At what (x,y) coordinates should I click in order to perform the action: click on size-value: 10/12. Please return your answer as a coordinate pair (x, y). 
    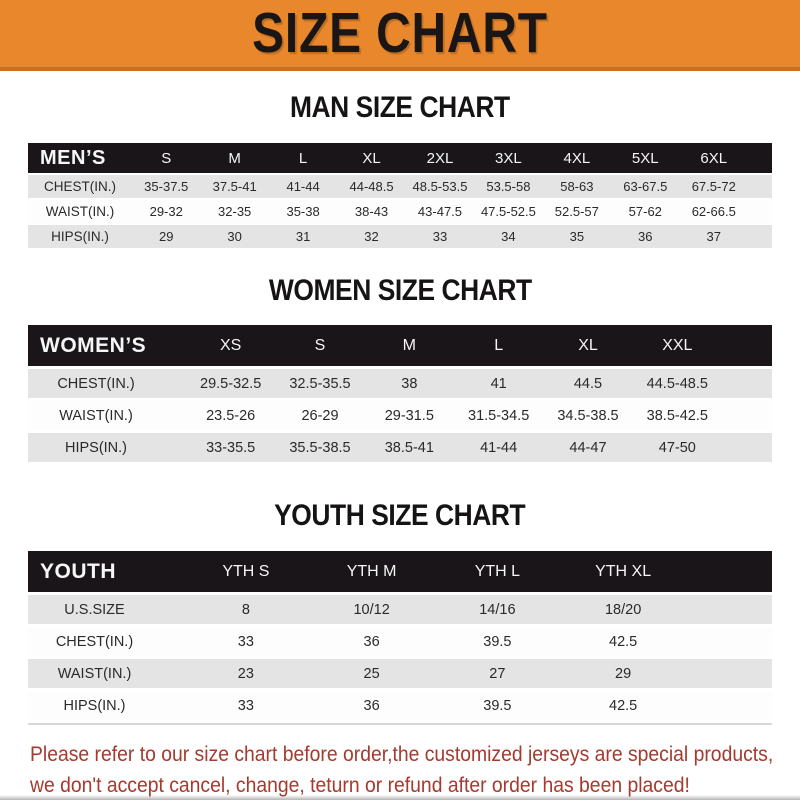
    Looking at the image, I should click on (371, 609).